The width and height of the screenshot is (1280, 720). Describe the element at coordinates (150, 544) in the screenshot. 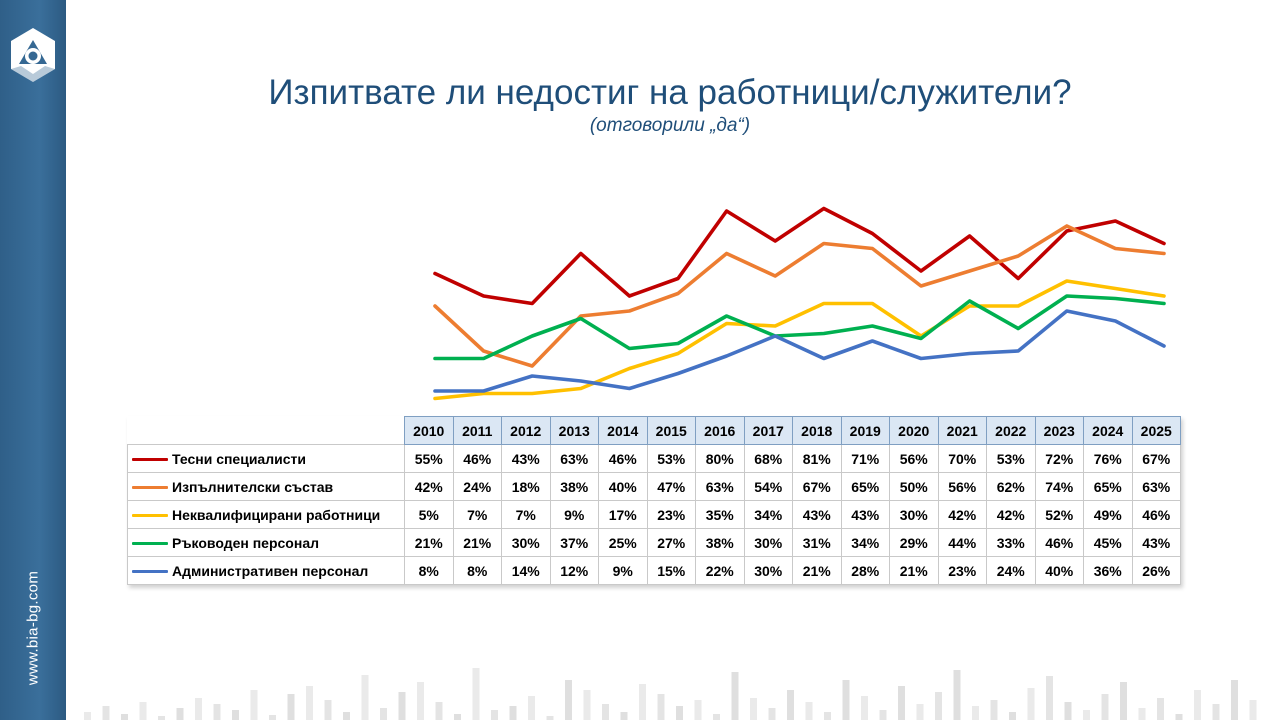

I see `legend-swatch` at that location.